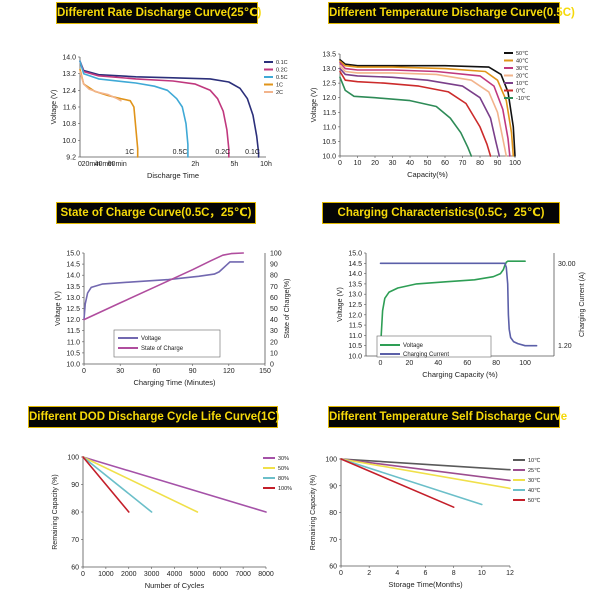 Image resolution: width=600 pixels, height=600 pixels. I want to click on y-axis-label: Remaining Capacity (%), so click(55, 511).